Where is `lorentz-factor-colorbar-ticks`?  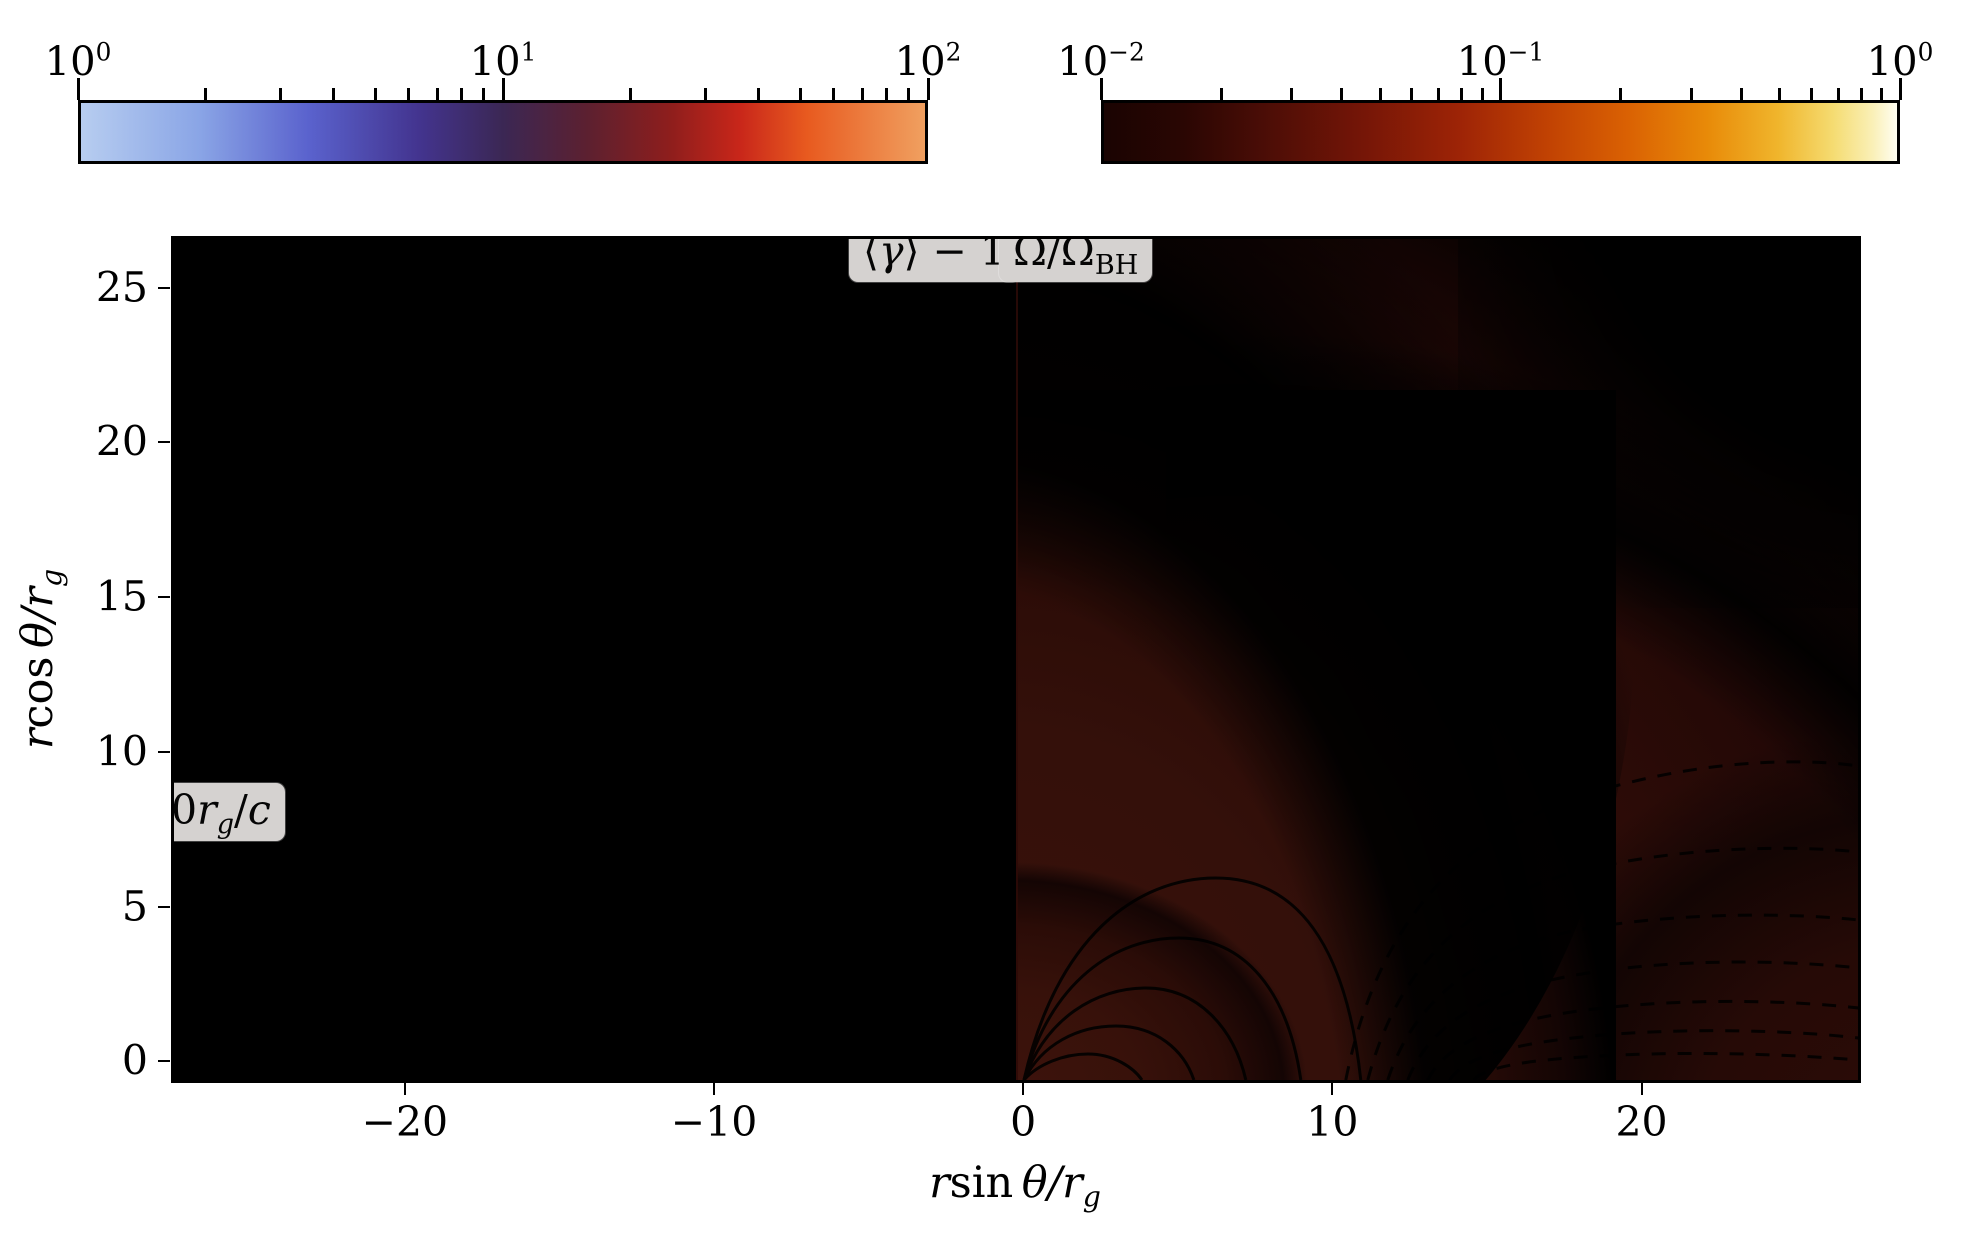 lorentz-factor-colorbar-ticks is located at coordinates (503, 89).